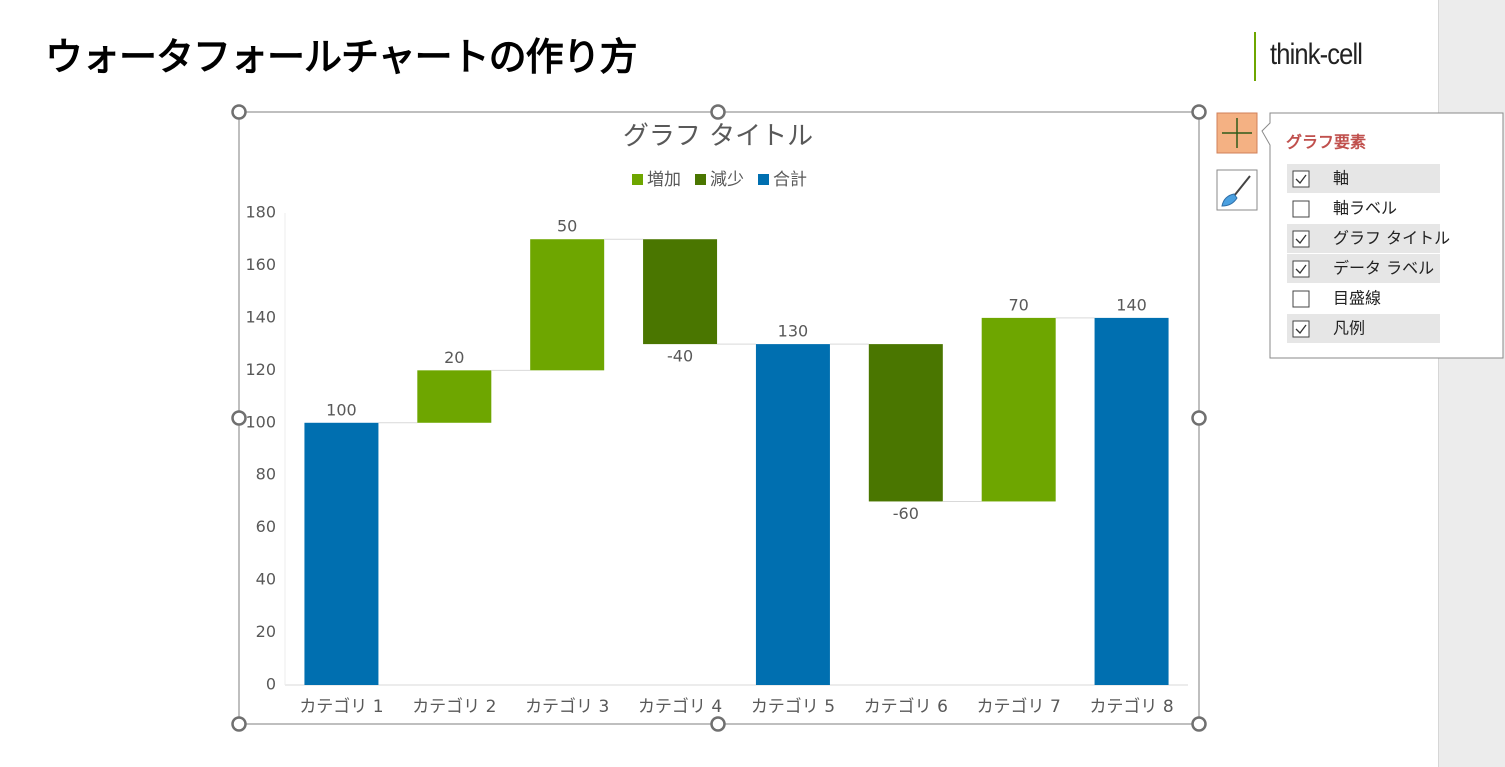 The height and width of the screenshot is (767, 1505). Describe the element at coordinates (1237, 133) in the screenshot. I see `add-element-button` at that location.